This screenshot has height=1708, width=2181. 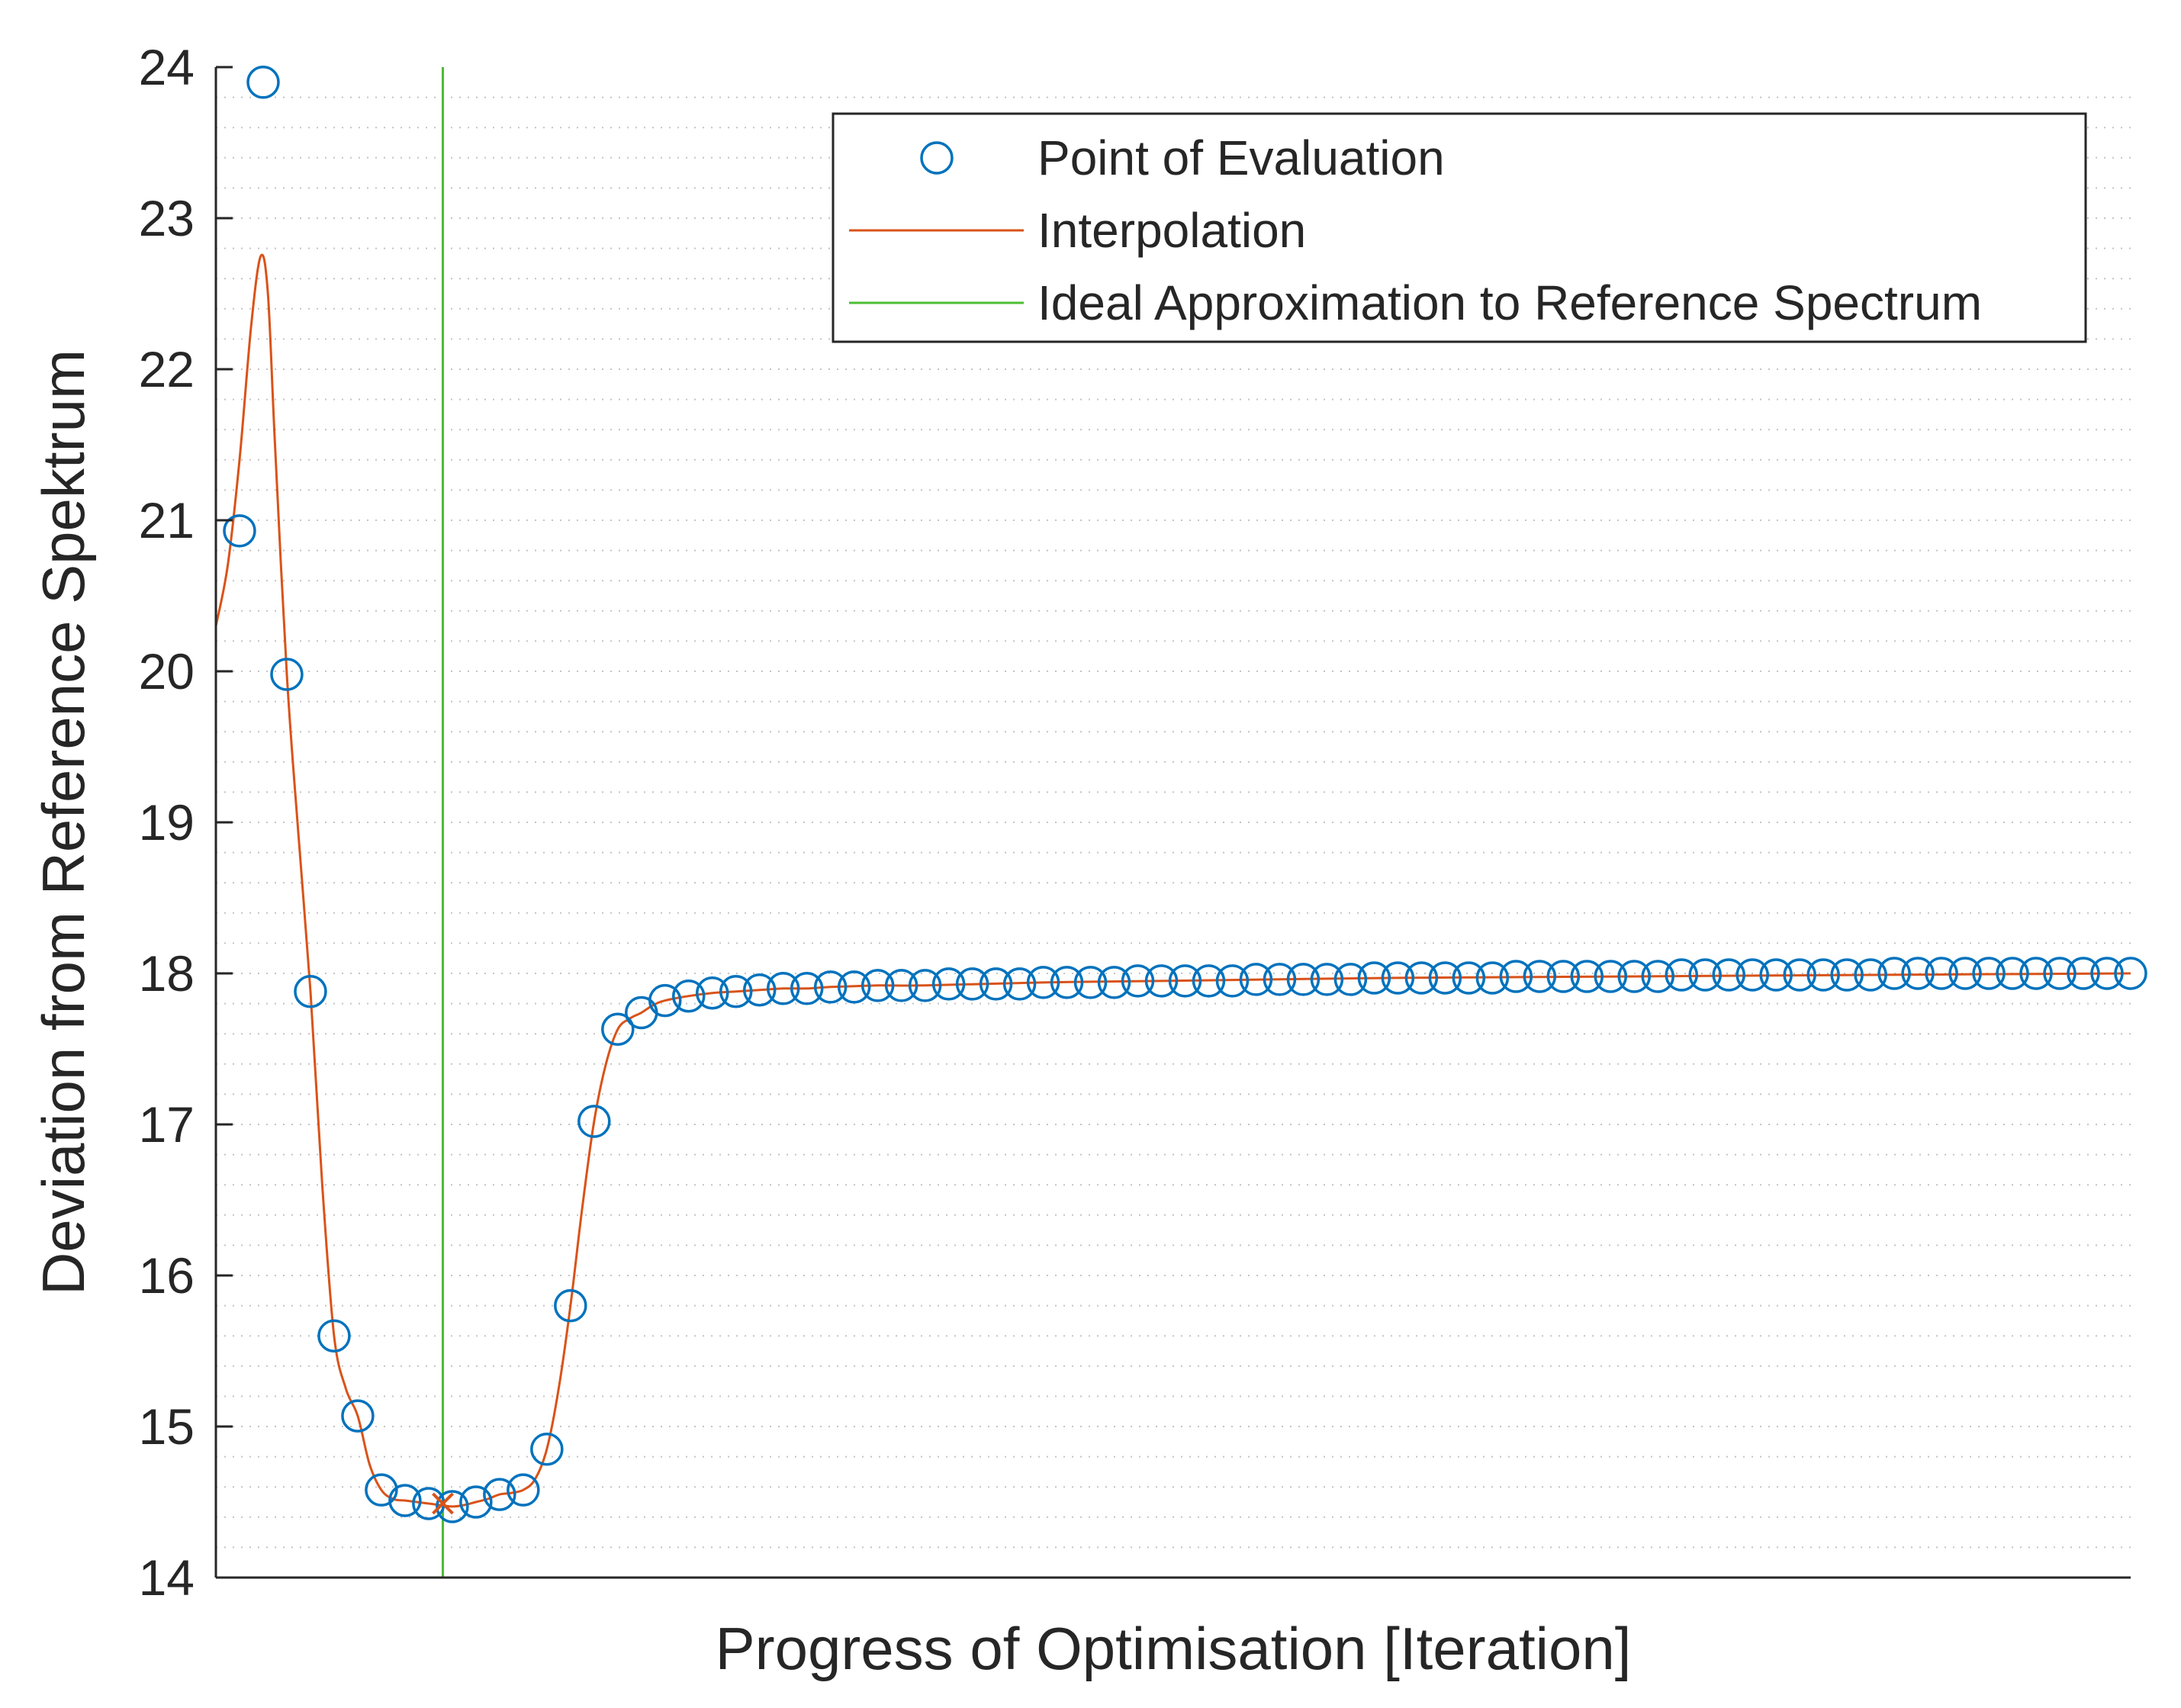 I want to click on optimum-cross-marker, so click(x=443, y=1503).